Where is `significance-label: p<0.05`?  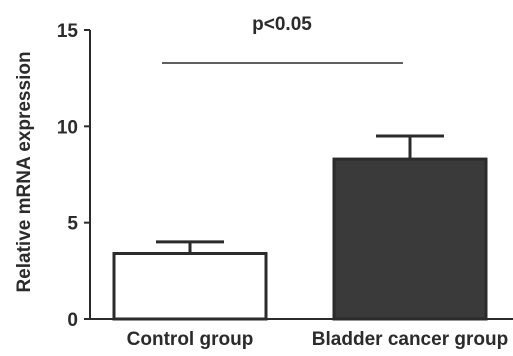 significance-label: p<0.05 is located at coordinates (282, 24).